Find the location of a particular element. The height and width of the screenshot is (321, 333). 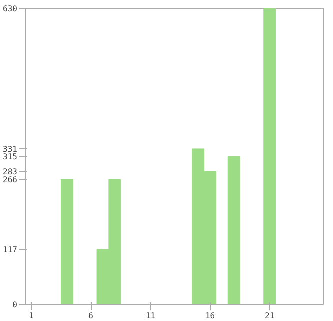

y-tick-label: 331 is located at coordinates (10, 149).